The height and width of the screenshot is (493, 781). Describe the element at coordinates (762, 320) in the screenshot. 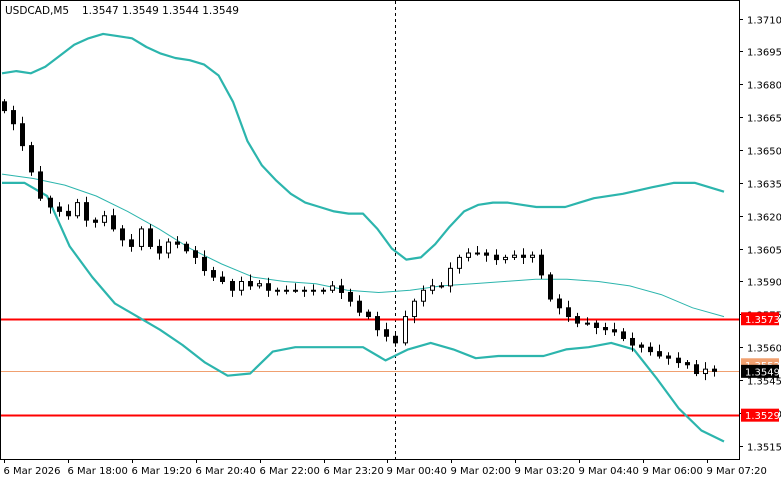

I see `level-price-label-1: 1.3573` at that location.